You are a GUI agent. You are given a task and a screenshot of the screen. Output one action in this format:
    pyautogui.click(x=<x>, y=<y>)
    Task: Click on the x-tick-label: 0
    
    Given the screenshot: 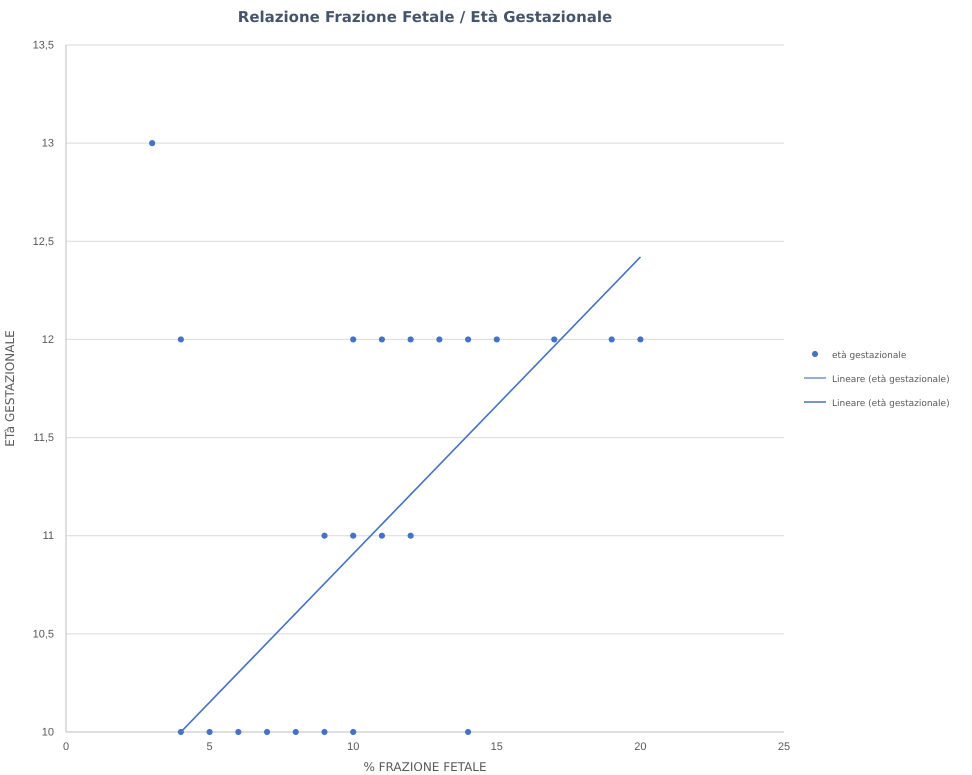 What is the action you would take?
    pyautogui.click(x=66, y=746)
    